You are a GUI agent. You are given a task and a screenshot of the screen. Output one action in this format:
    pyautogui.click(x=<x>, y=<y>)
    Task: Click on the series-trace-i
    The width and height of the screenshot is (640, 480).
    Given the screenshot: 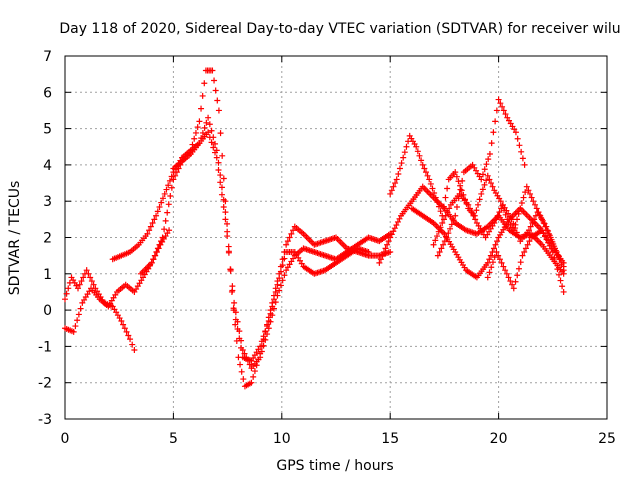 What is the action you would take?
    pyautogui.click(x=498, y=230)
    